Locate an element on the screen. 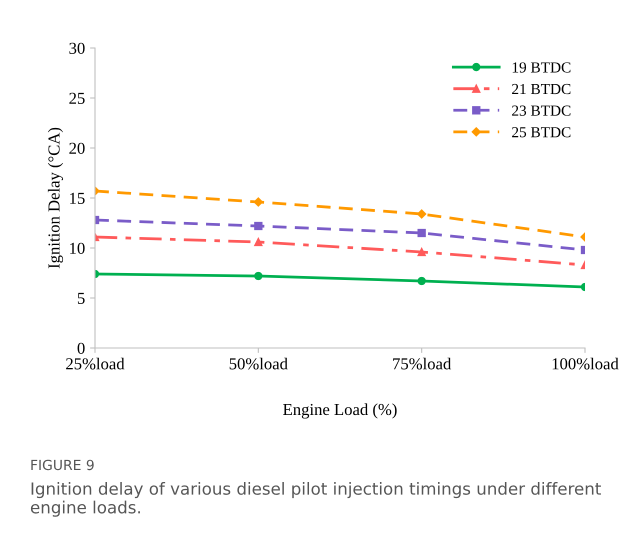 This screenshot has width=641, height=540. y-tick-label: 5 is located at coordinates (81, 298).